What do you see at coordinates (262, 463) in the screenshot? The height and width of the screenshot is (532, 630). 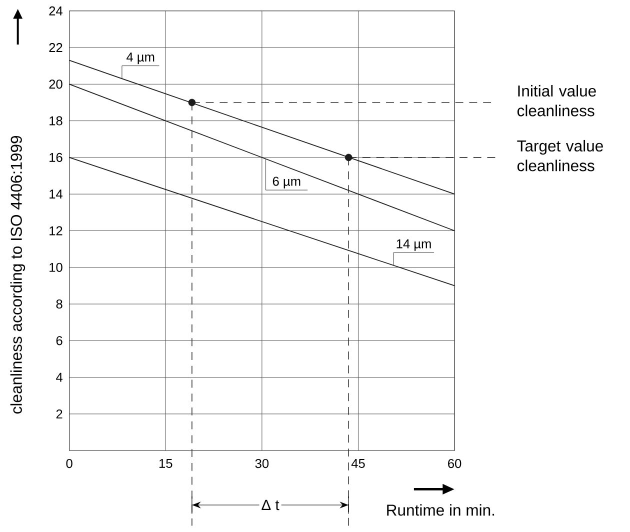 I see `x-tick-label: 30` at bounding box center [262, 463].